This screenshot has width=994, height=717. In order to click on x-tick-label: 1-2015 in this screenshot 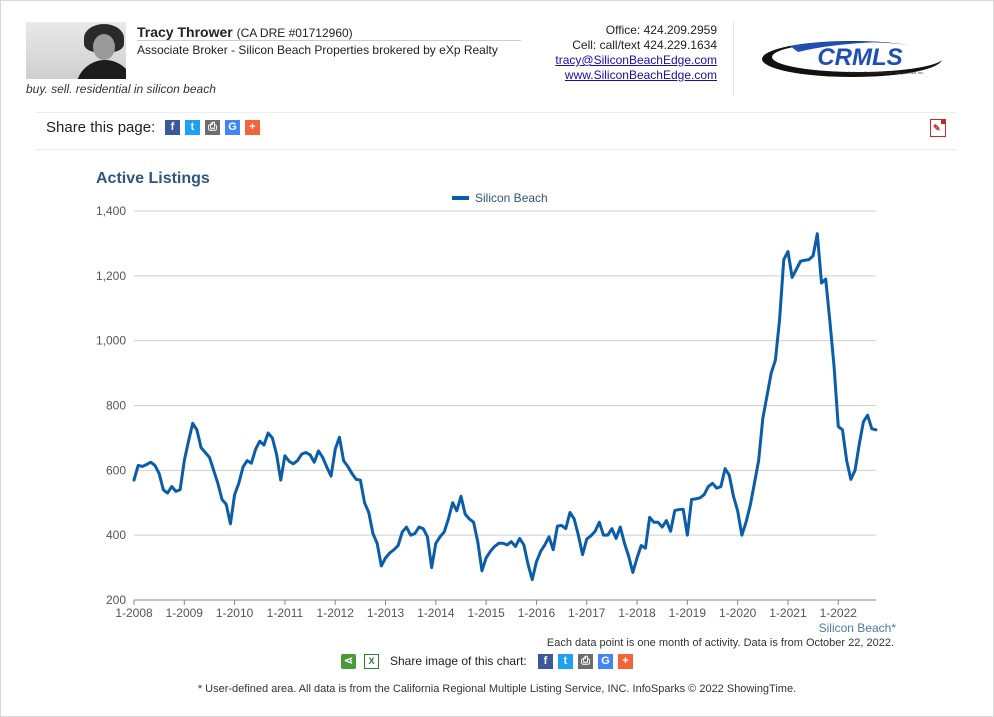, I will do `click(486, 613)`.